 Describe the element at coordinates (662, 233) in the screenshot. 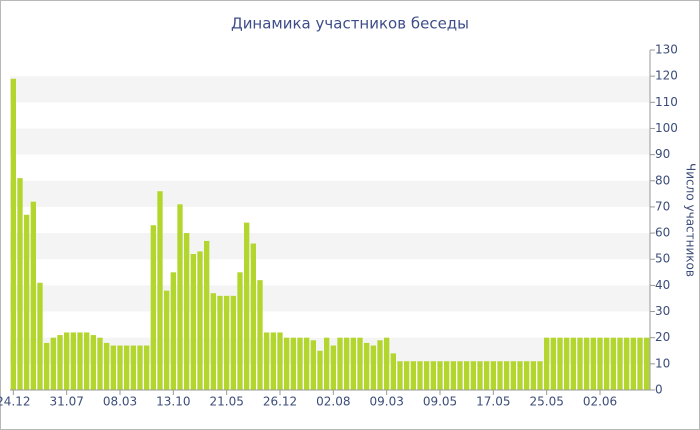

I see `y-tick-label: 60` at that location.